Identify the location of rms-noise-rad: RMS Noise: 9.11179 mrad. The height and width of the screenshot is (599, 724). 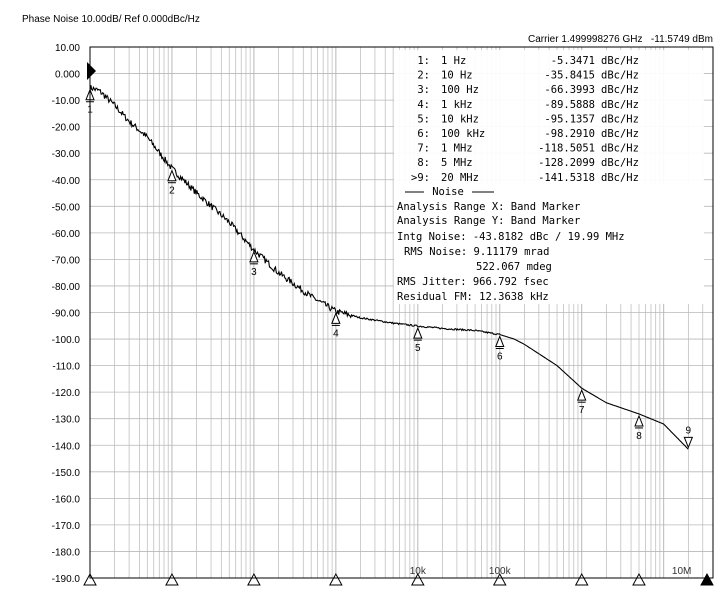
(476, 252).